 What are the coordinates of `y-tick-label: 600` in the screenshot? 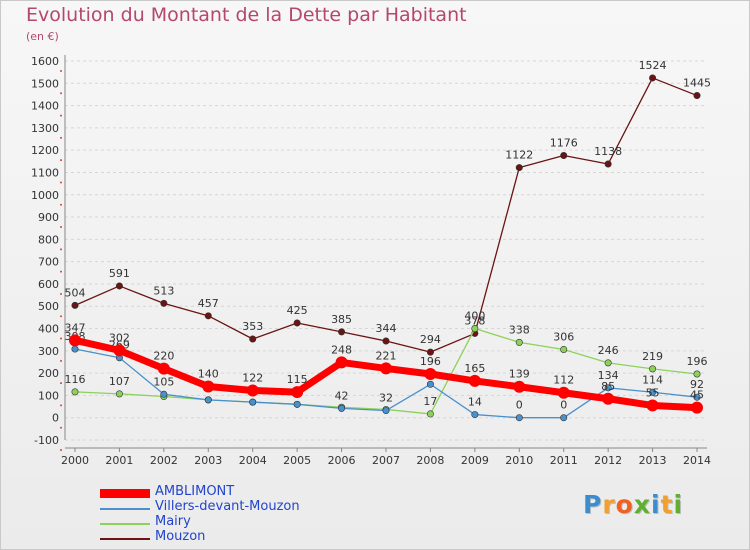 It's located at (48, 284).